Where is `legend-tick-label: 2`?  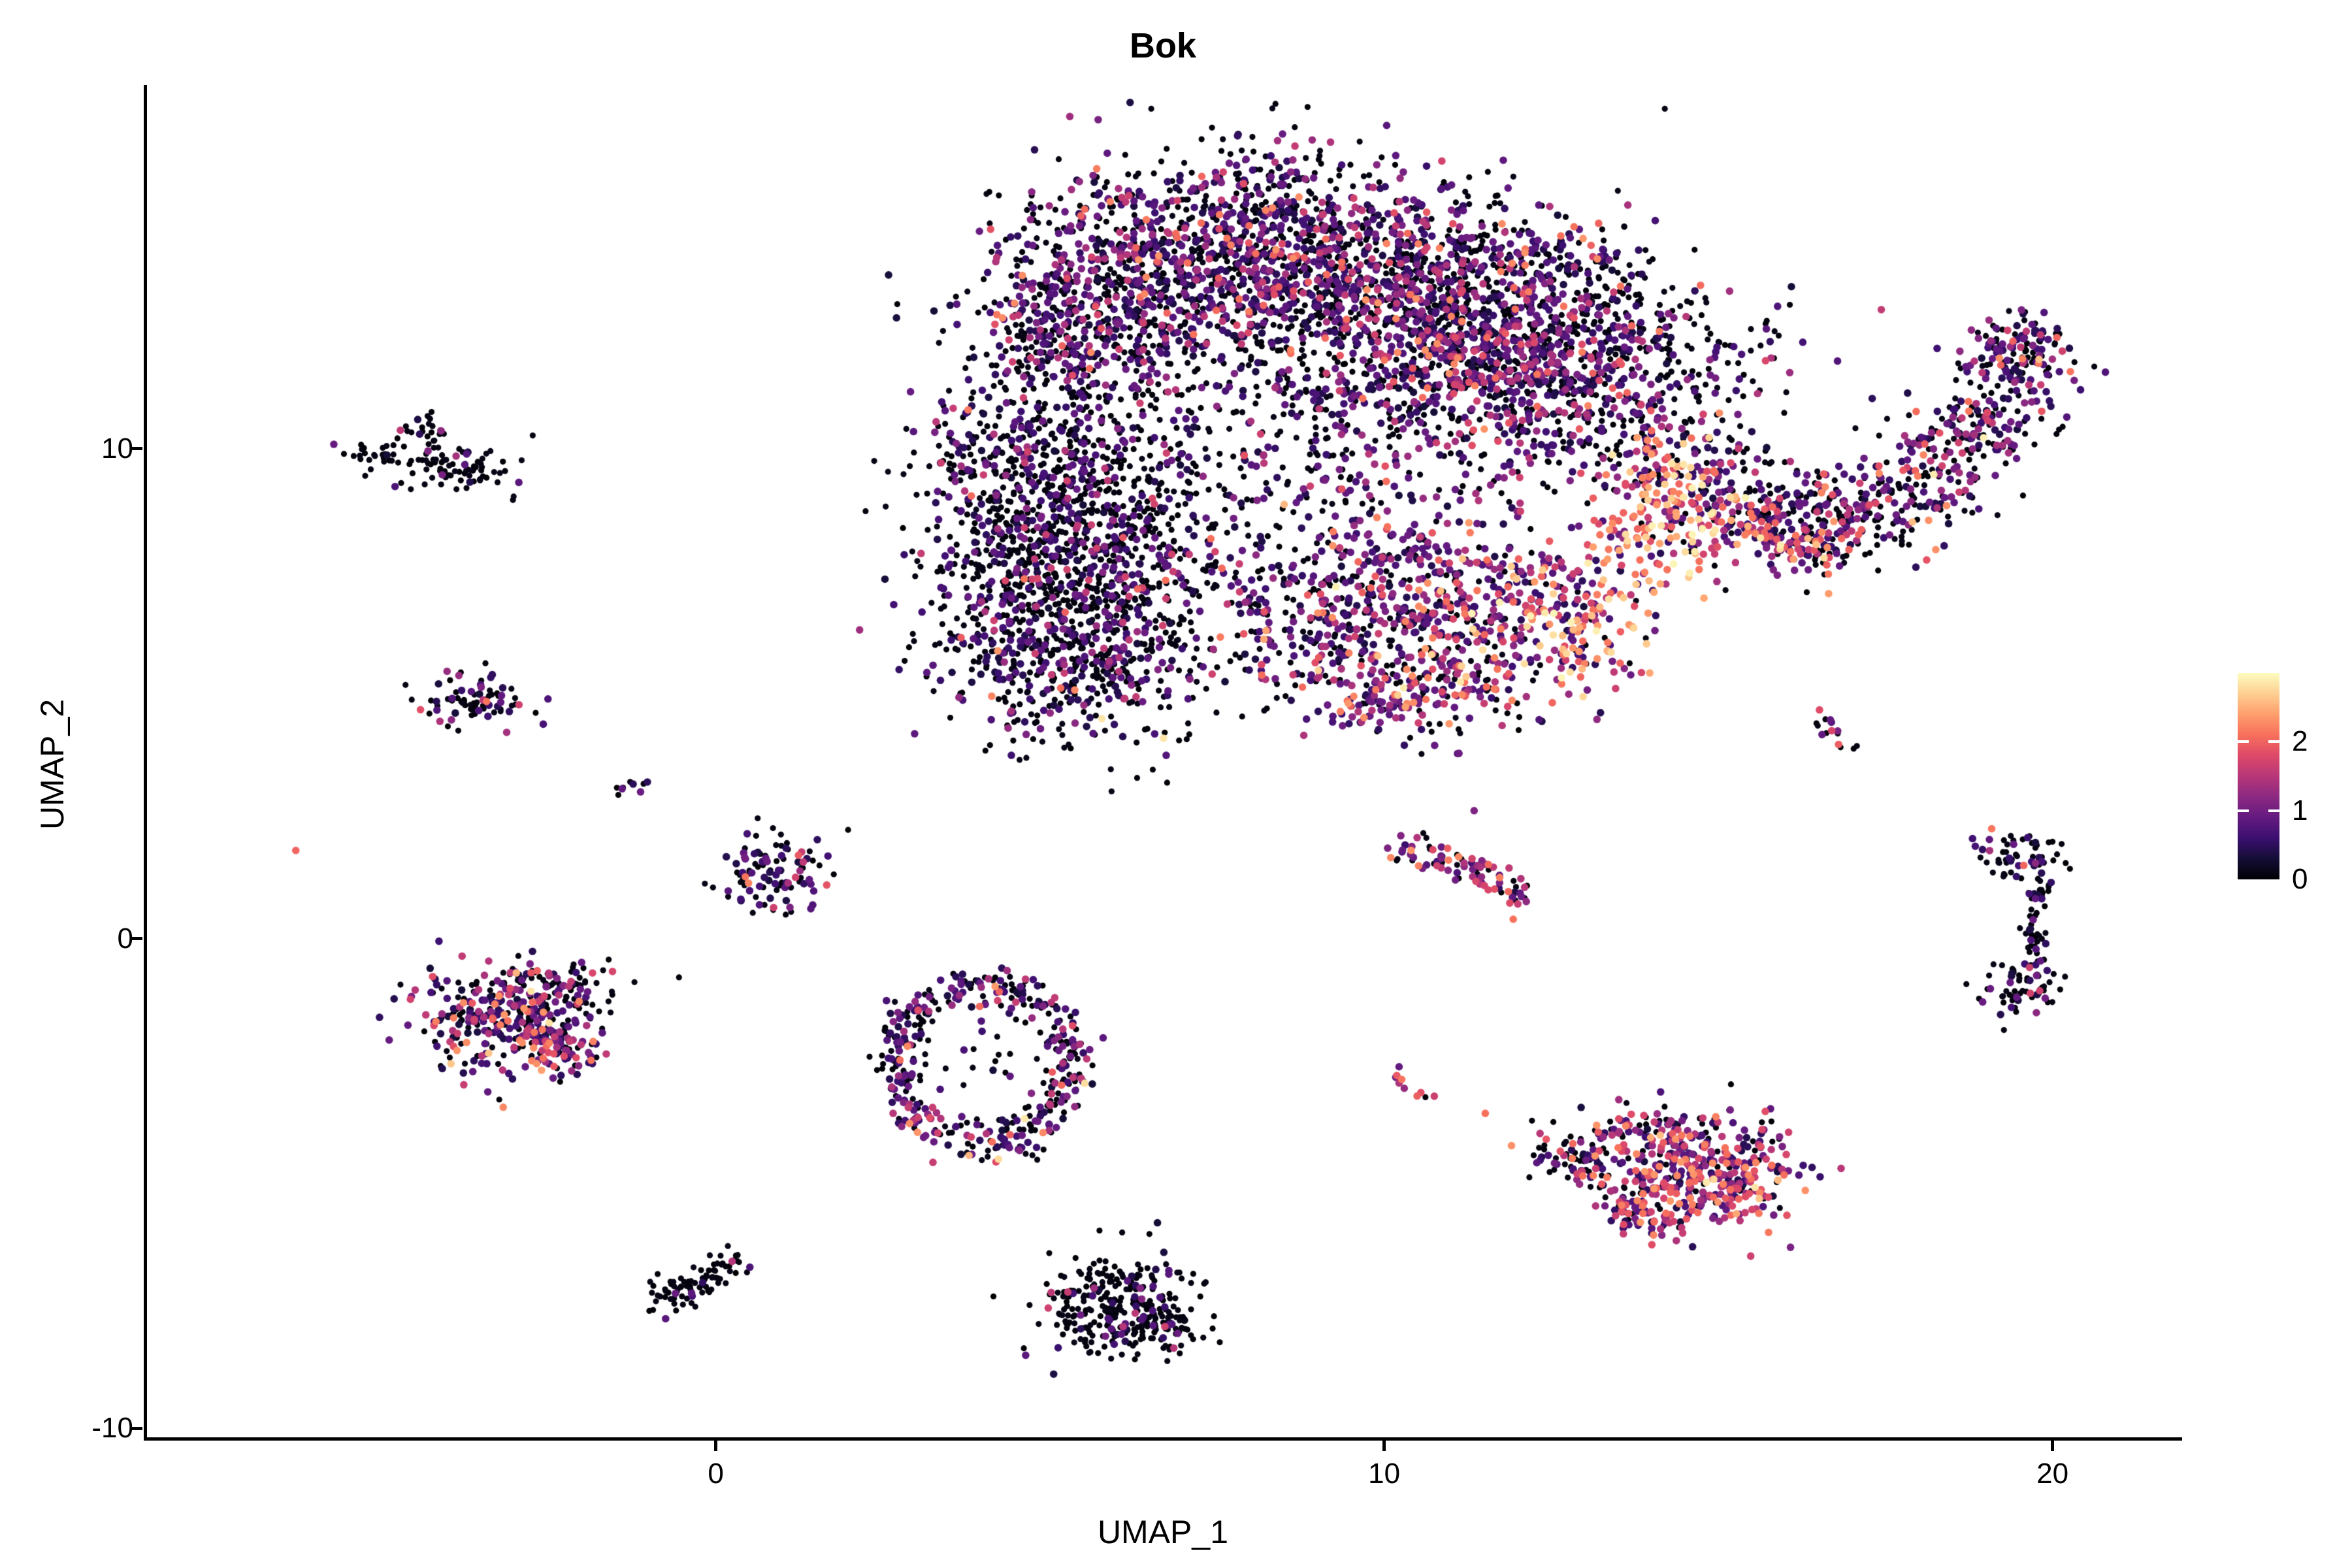
legend-tick-label: 2 is located at coordinates (2300, 741).